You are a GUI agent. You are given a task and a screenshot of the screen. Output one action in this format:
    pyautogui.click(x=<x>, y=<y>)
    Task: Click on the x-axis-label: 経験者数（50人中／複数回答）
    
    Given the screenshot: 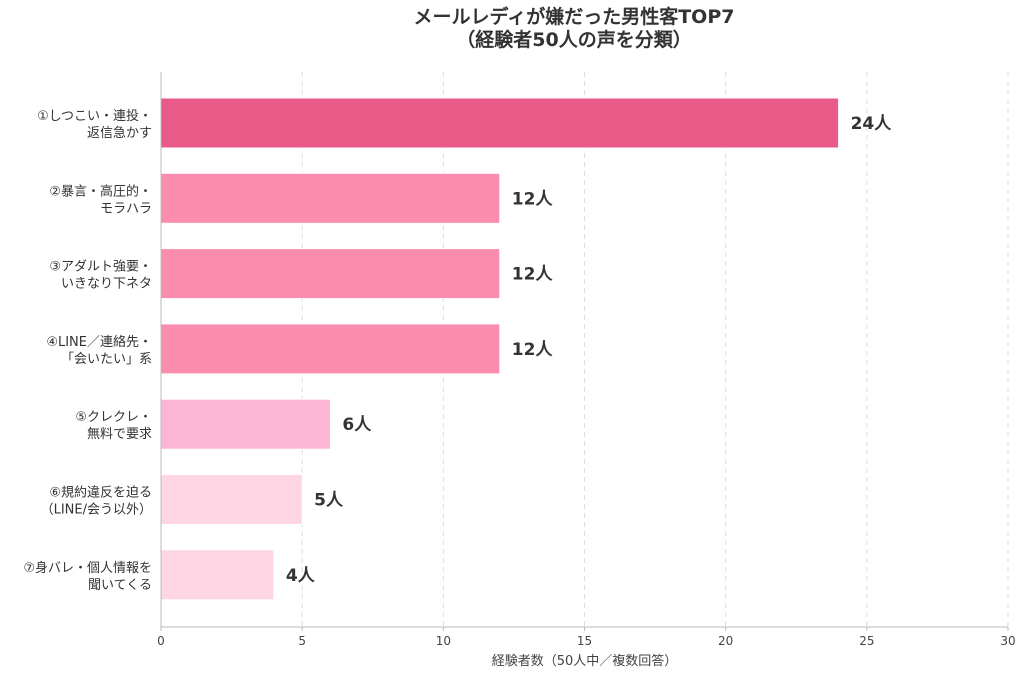 What is the action you would take?
    pyautogui.click(x=585, y=661)
    